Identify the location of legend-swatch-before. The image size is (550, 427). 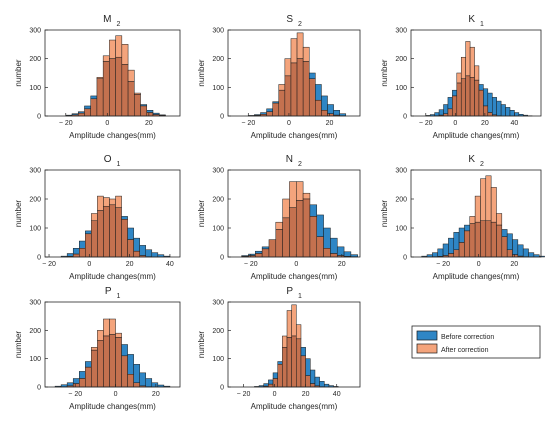
(427, 335).